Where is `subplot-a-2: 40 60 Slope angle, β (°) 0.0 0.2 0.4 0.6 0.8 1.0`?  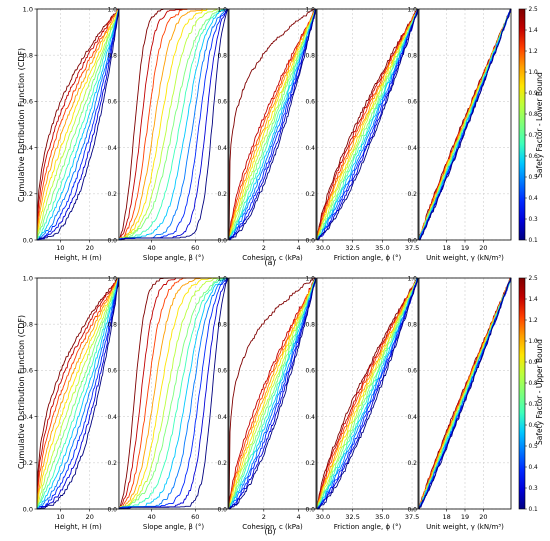 subplot-a-2: 40 60 Slope angle, β (°) 0.0 0.2 0.4 0.6 0.8 1.0 is located at coordinates (168, 134).